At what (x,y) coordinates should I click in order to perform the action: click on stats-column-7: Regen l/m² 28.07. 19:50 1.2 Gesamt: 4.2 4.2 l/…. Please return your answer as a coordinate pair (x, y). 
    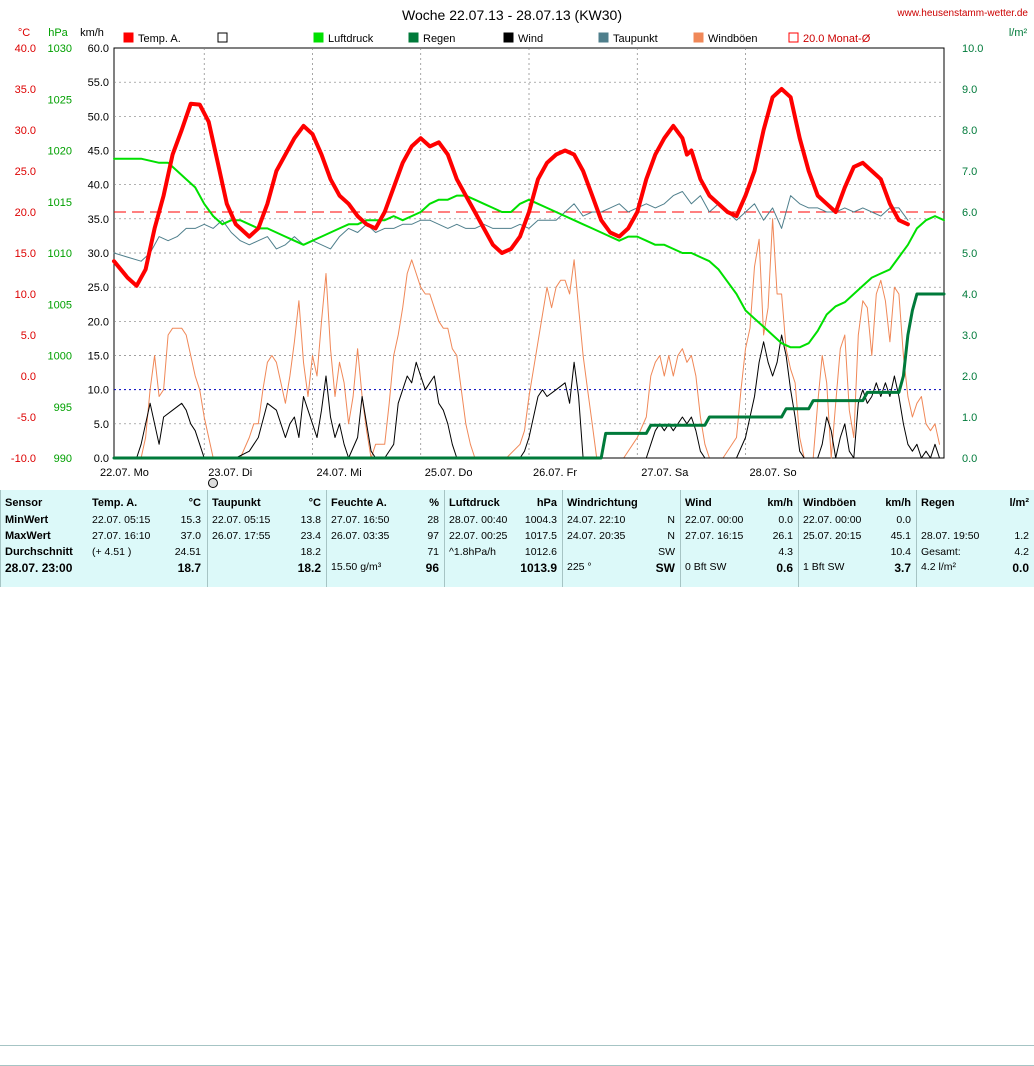
    Looking at the image, I should click on (975, 538).